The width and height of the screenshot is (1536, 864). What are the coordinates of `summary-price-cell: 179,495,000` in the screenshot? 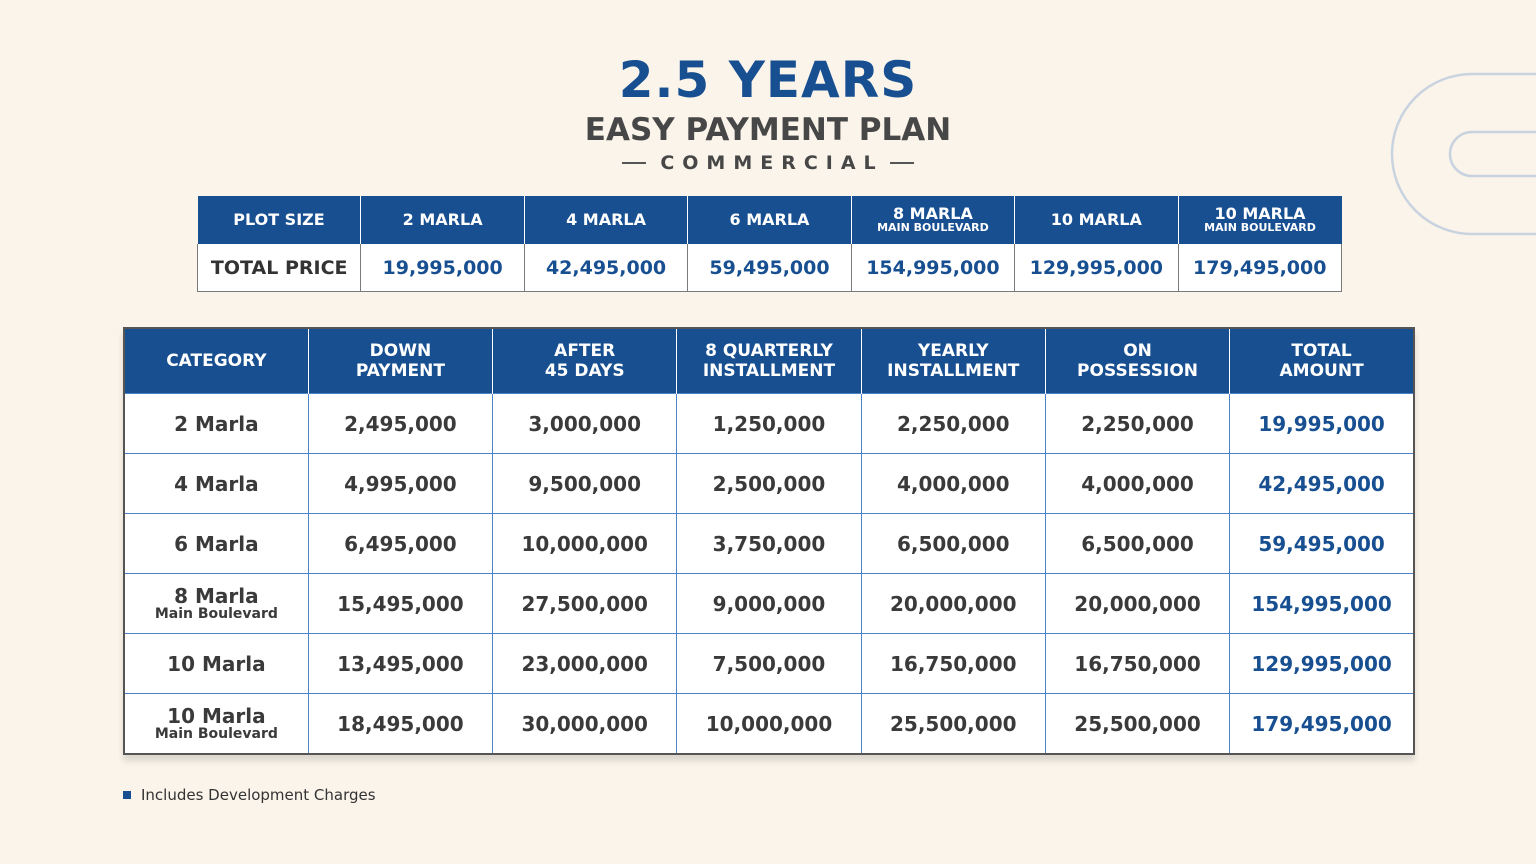 It's located at (1260, 268).